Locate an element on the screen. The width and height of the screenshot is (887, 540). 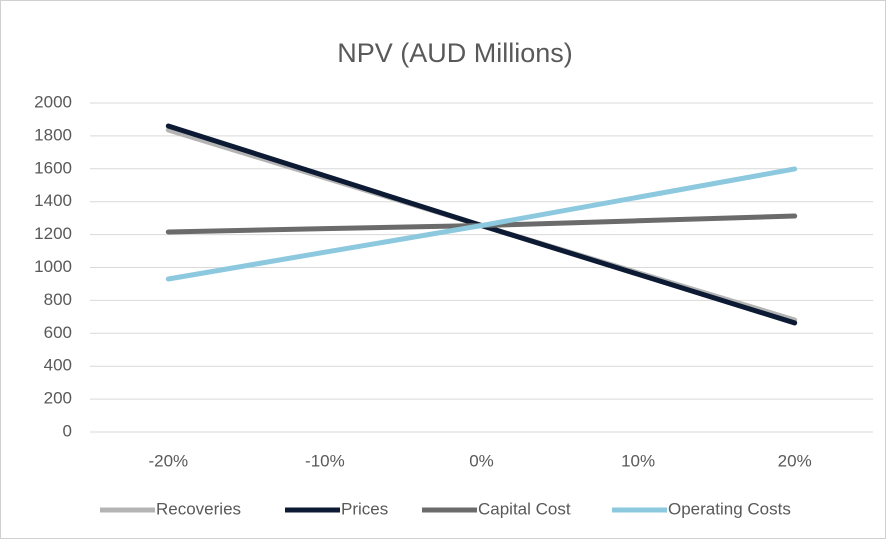
y-tick-label: 1200 is located at coordinates (53, 233).